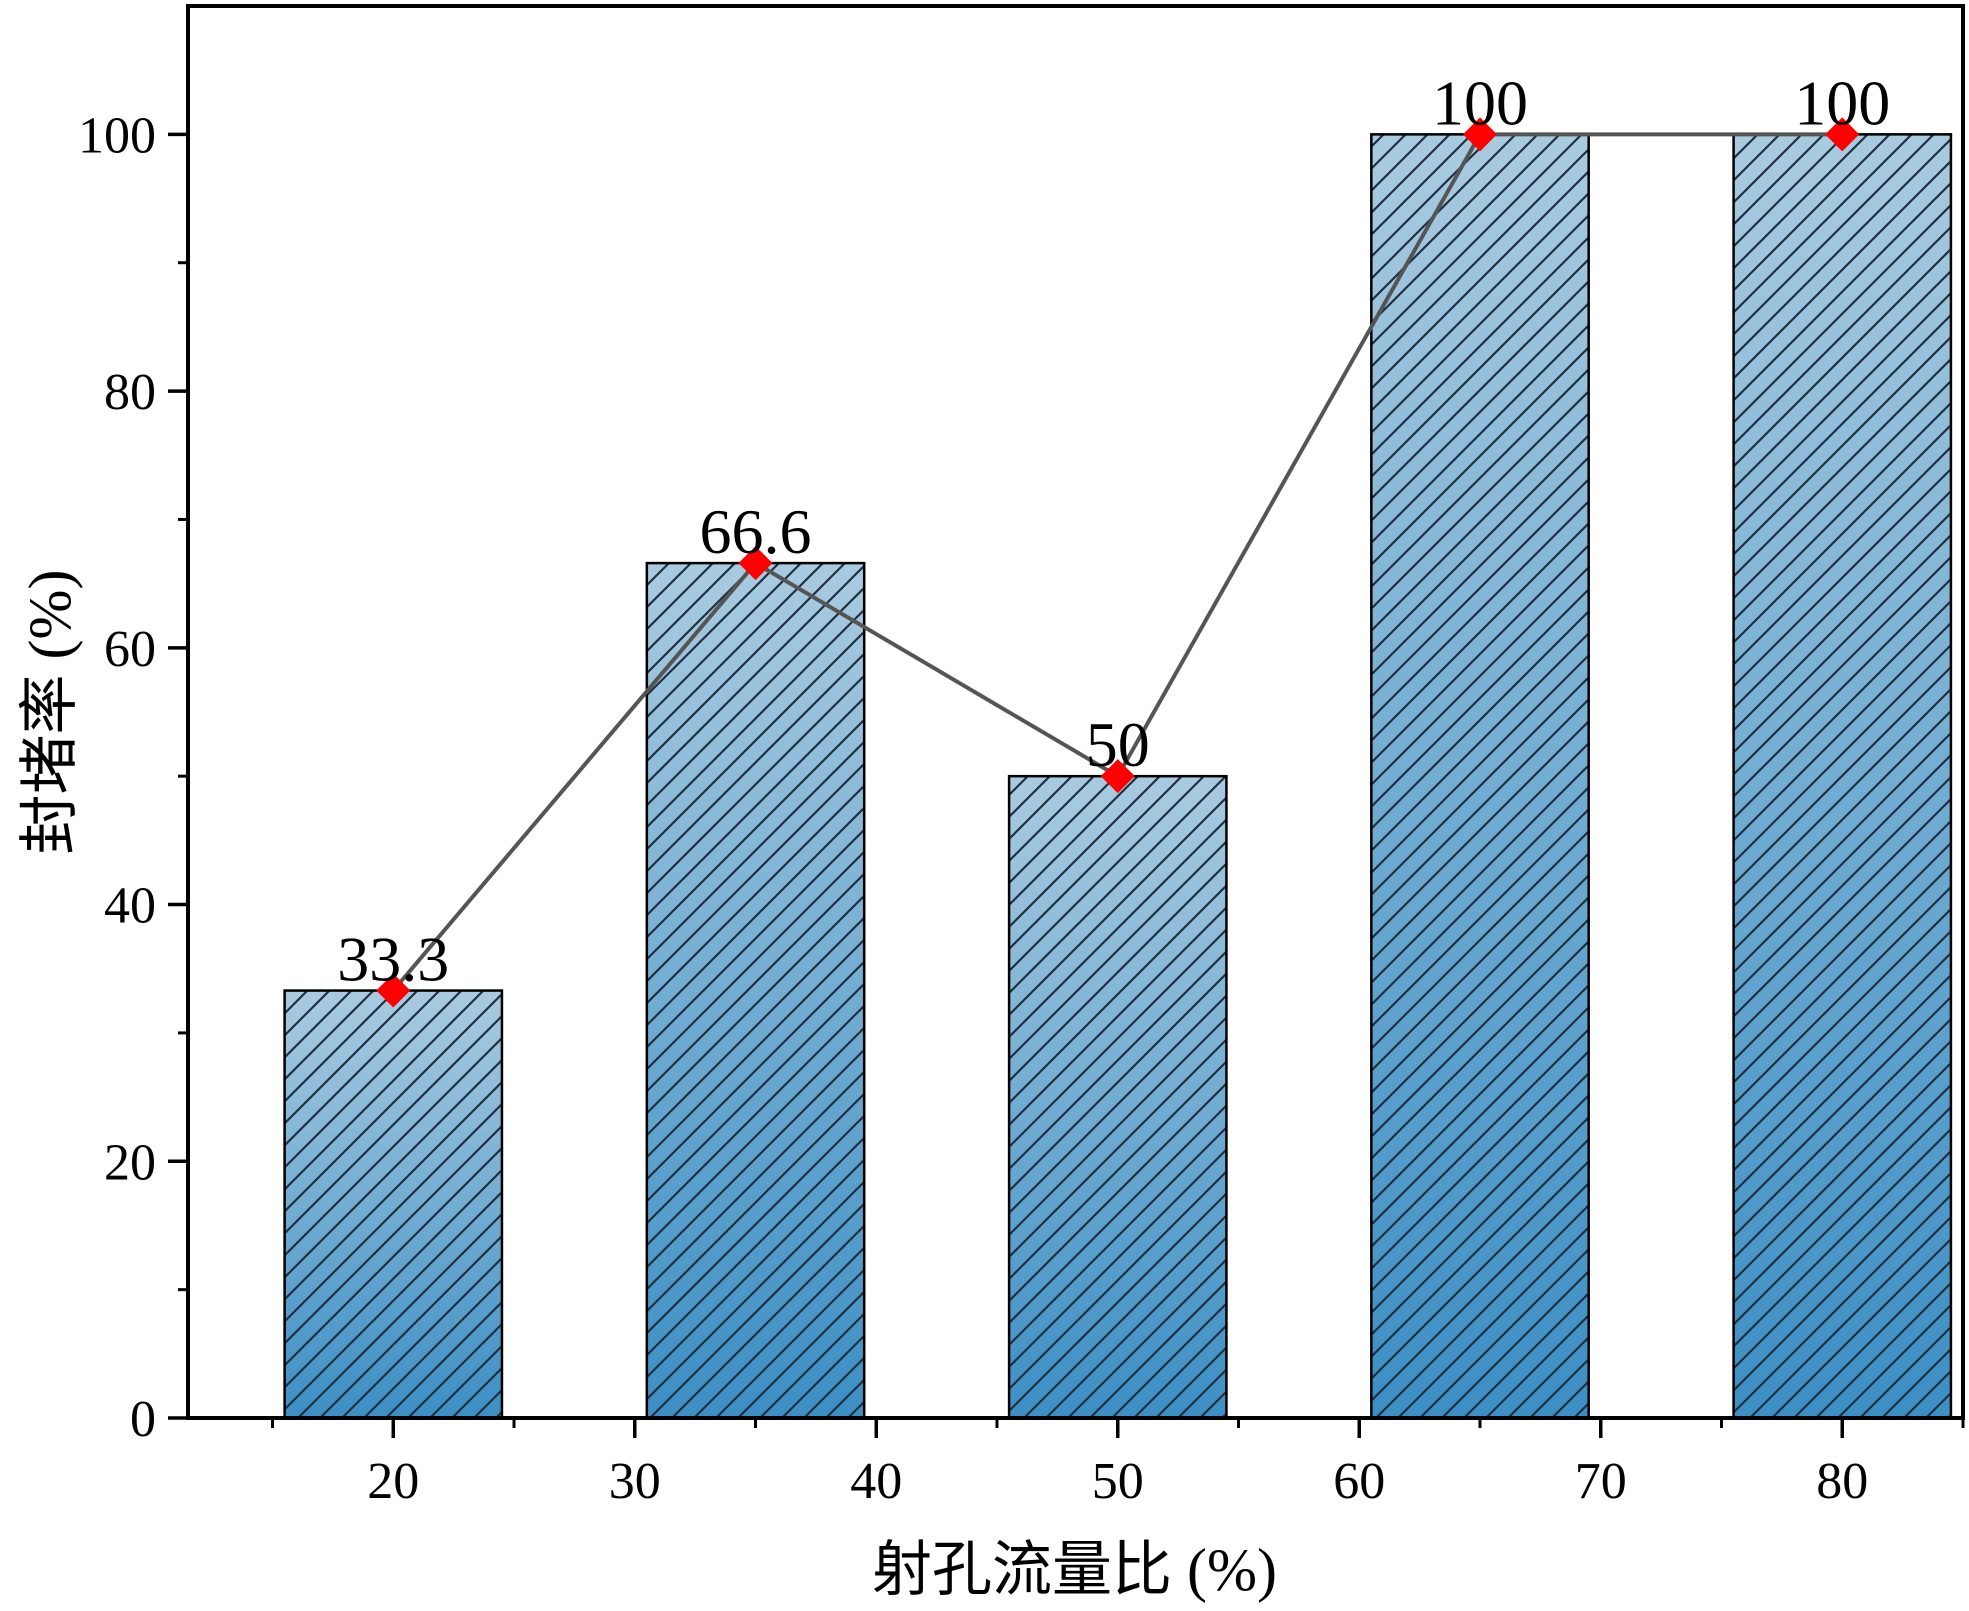  Describe the element at coordinates (1359, 1481) in the screenshot. I see `x-tick-label: 60` at that location.